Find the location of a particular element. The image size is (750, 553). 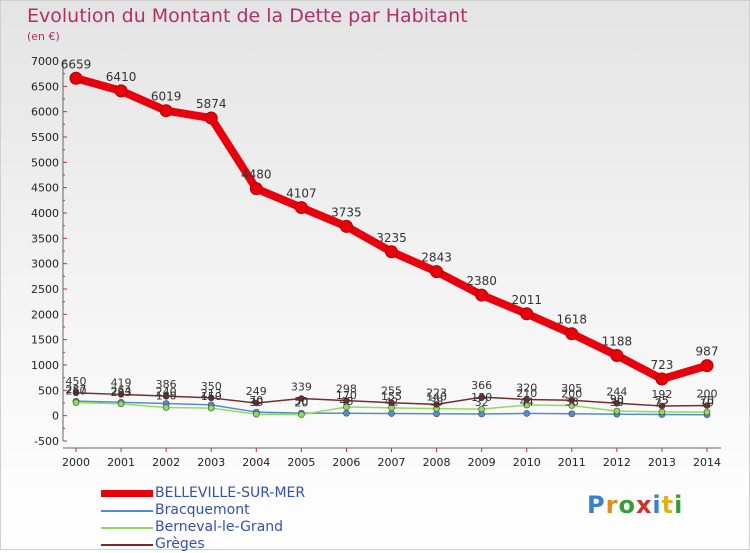

data-label: 48 is located at coordinates (346, 401).